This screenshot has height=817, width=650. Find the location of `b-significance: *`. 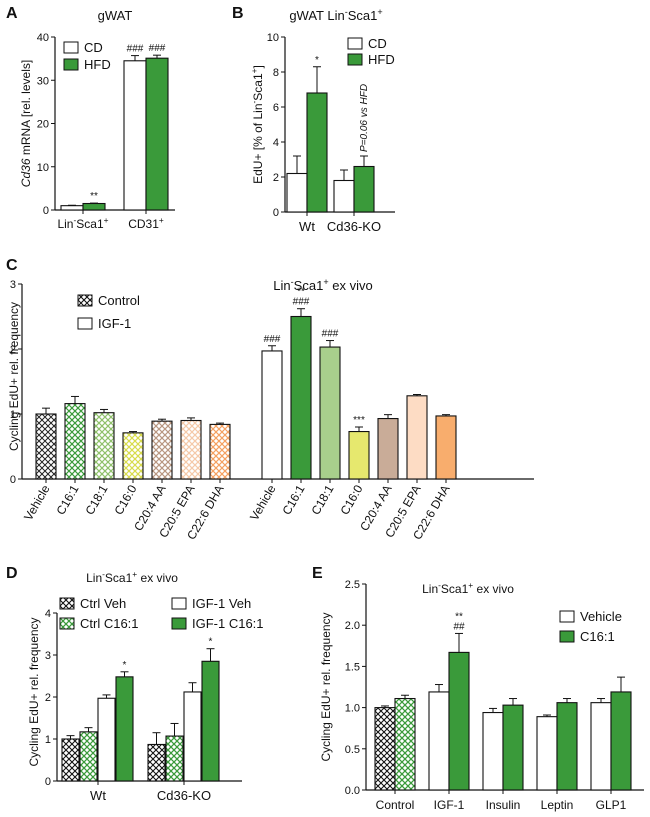

b-significance: * is located at coordinates (317, 60).